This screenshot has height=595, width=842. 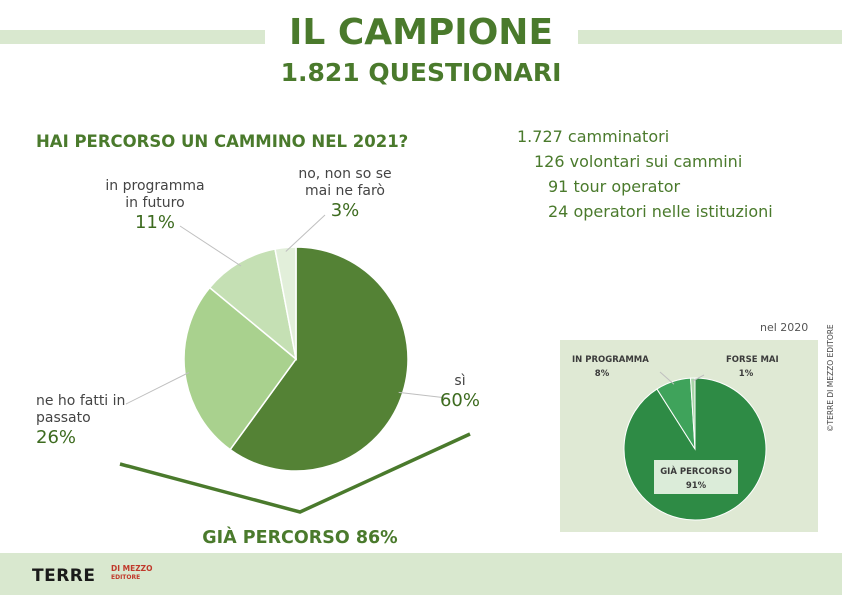 What do you see at coordinates (344, 174) in the screenshot?
I see `main-pie-label-3-0: no, non so se` at bounding box center [344, 174].